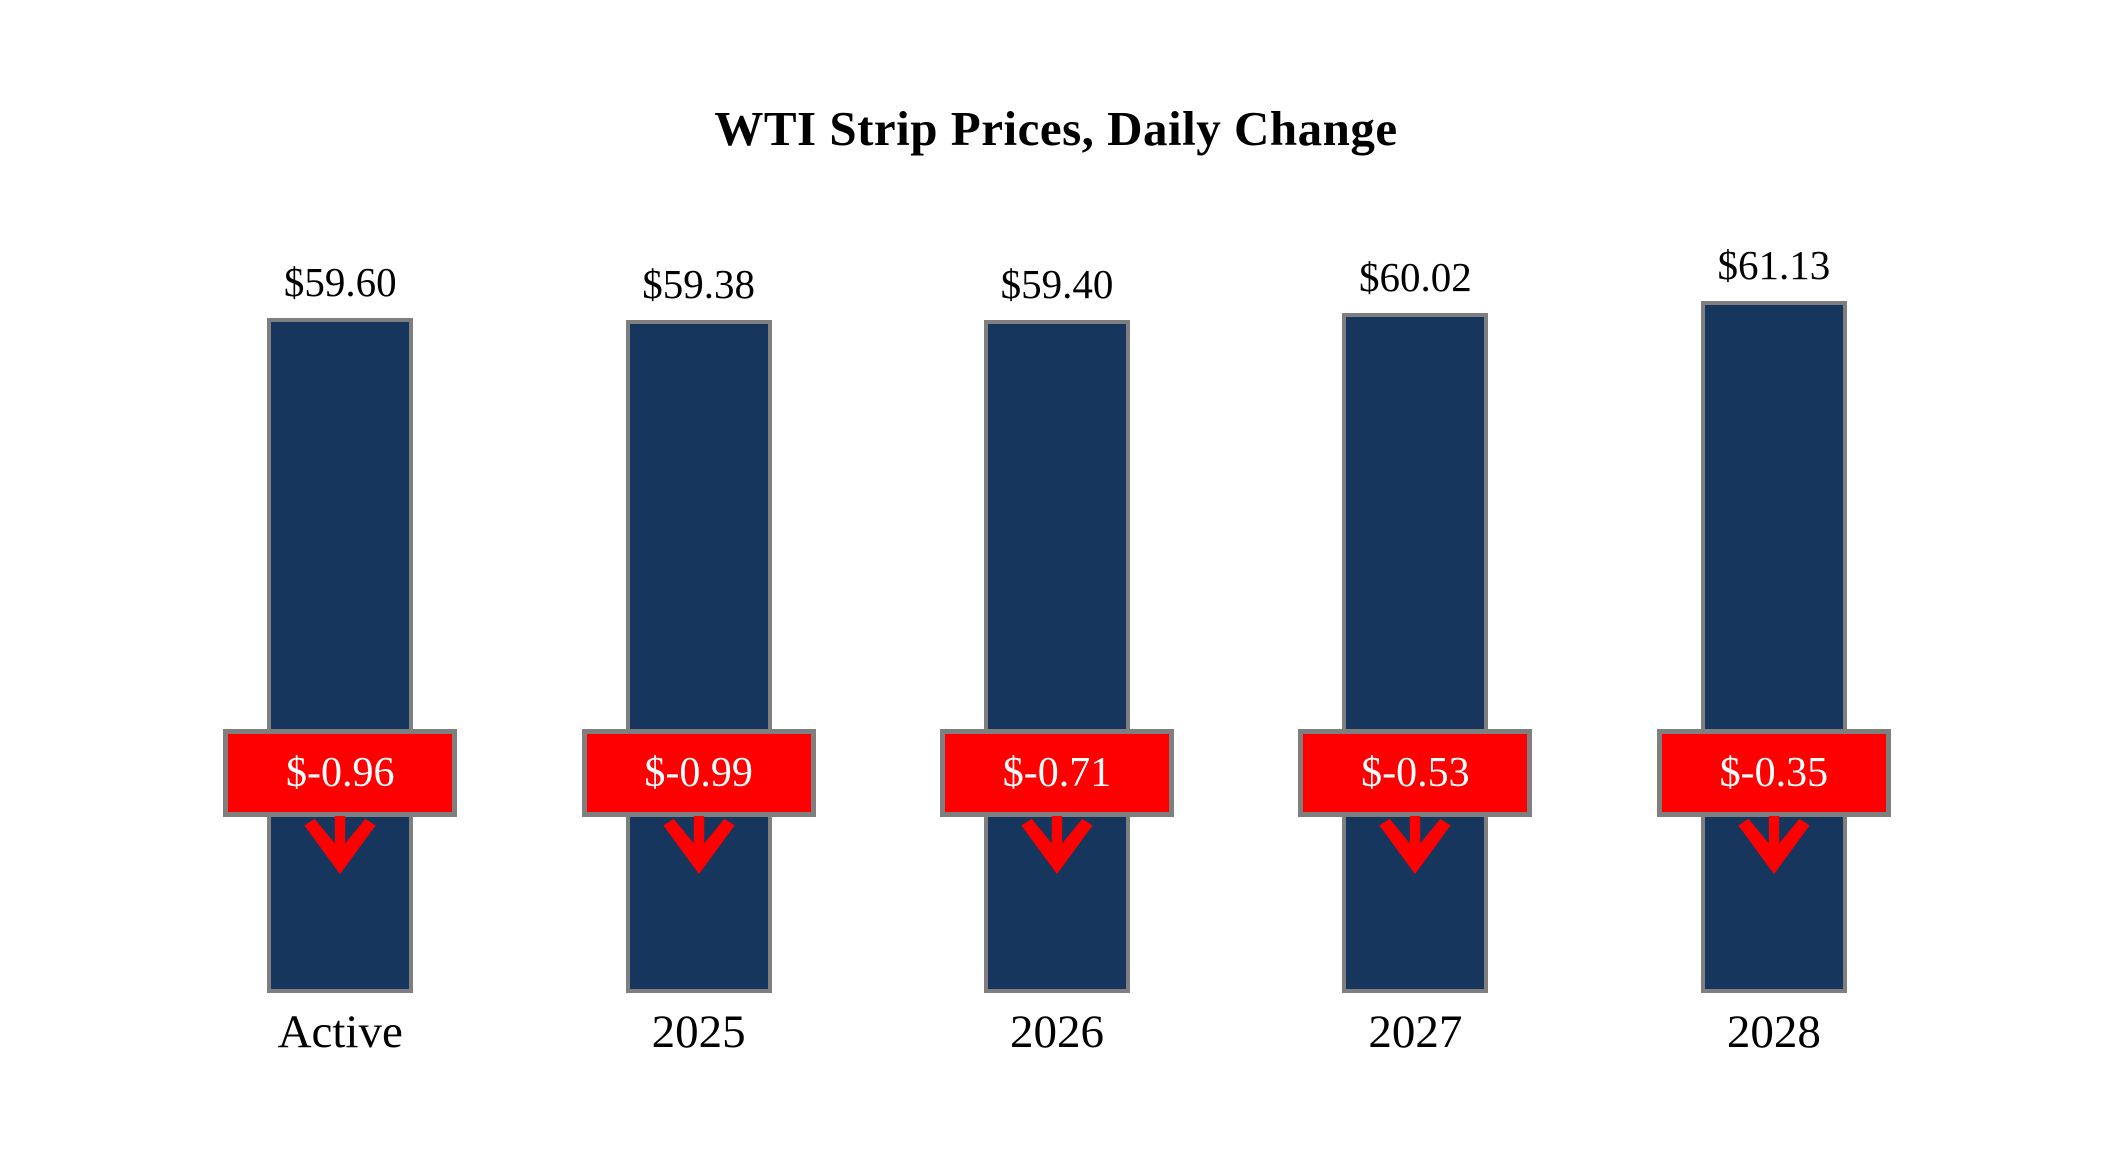  I want to click on change-badge: $-0.53, so click(1415, 773).